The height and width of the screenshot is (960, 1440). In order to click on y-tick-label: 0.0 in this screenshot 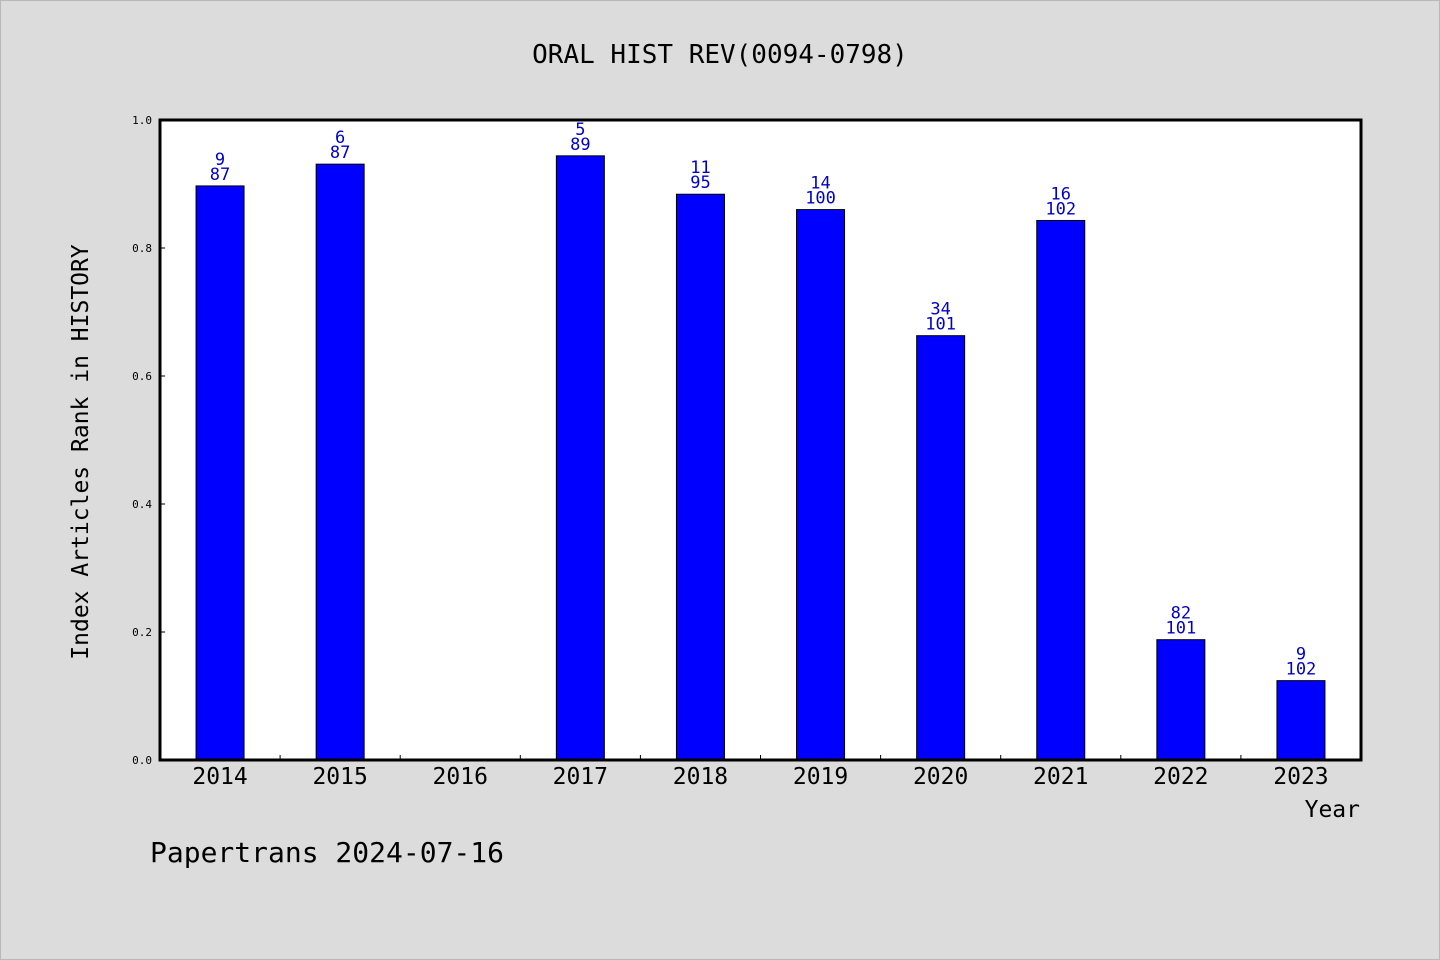, I will do `click(142, 760)`.